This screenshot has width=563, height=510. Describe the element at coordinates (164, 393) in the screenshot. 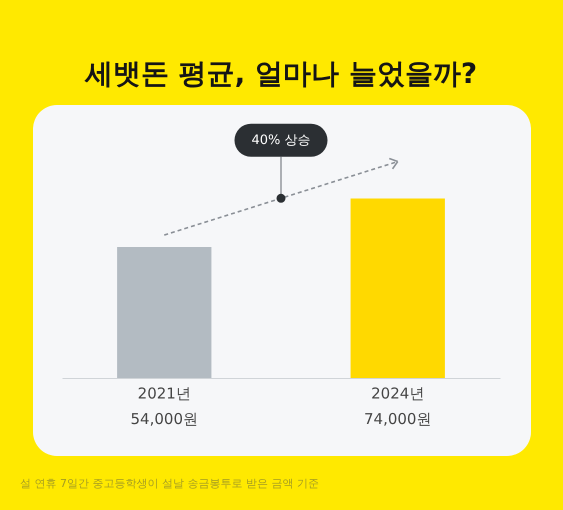

I see `x-tick-label: 2021년` at that location.